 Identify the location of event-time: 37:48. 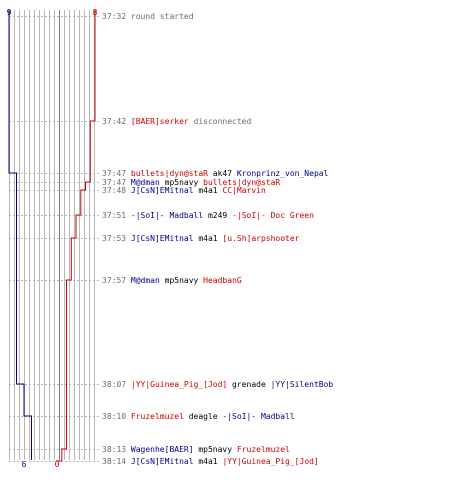
(116, 190).